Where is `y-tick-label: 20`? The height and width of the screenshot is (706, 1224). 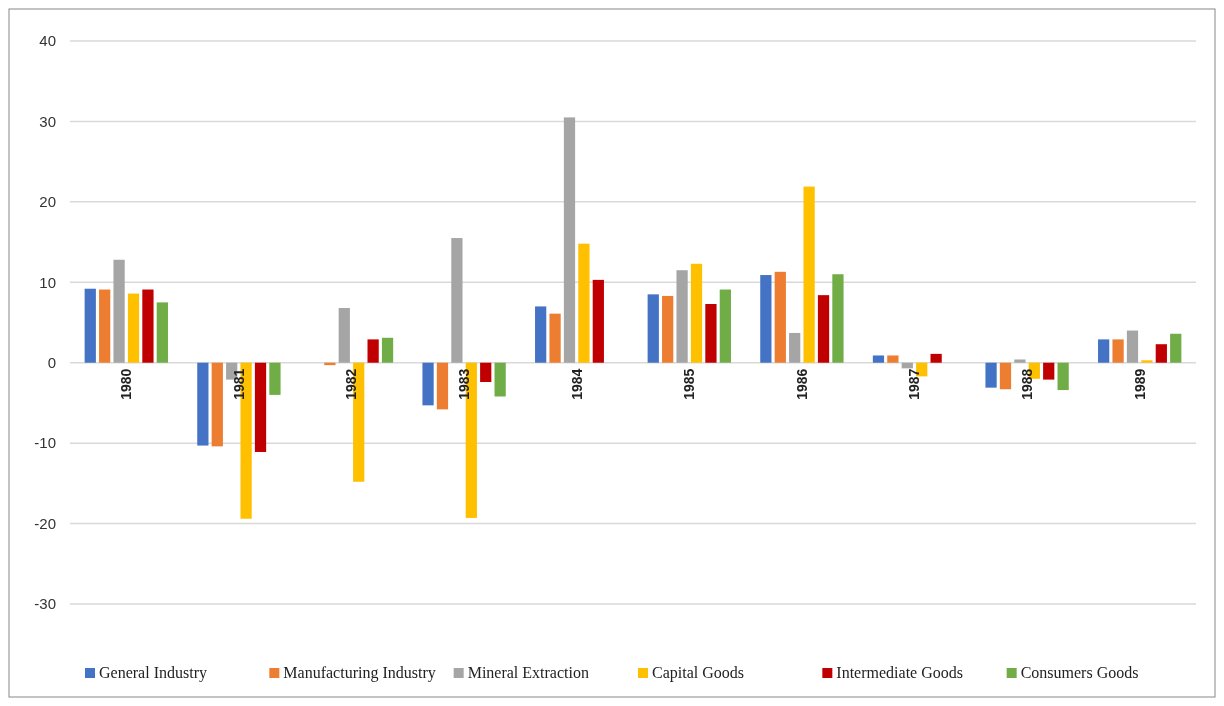
y-tick-label: 20 is located at coordinates (47, 202).